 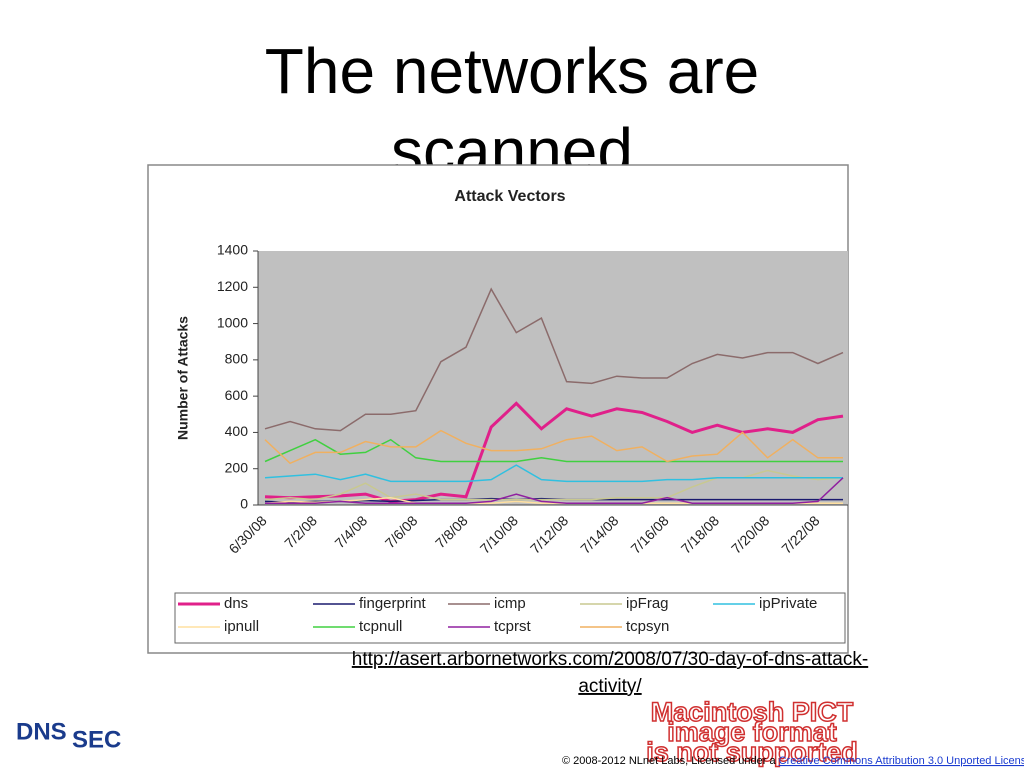 What do you see at coordinates (393, 603) in the screenshot?
I see `legend-label: fingerprint` at bounding box center [393, 603].